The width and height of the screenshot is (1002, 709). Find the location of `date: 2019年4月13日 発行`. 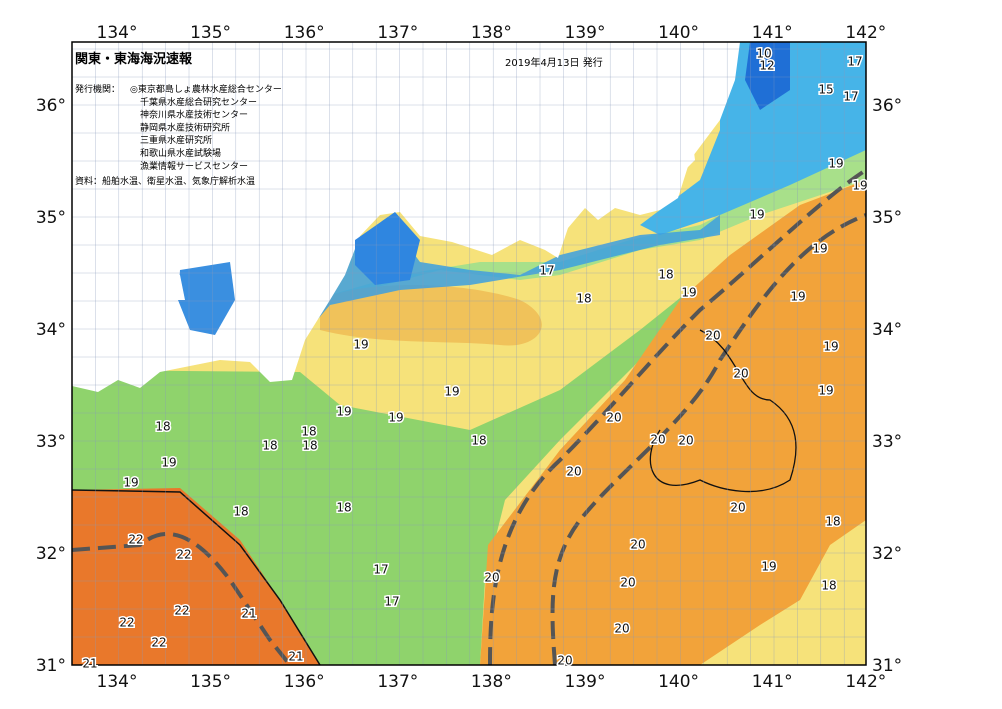

date: 2019年4月13日 発行 is located at coordinates (554, 62).